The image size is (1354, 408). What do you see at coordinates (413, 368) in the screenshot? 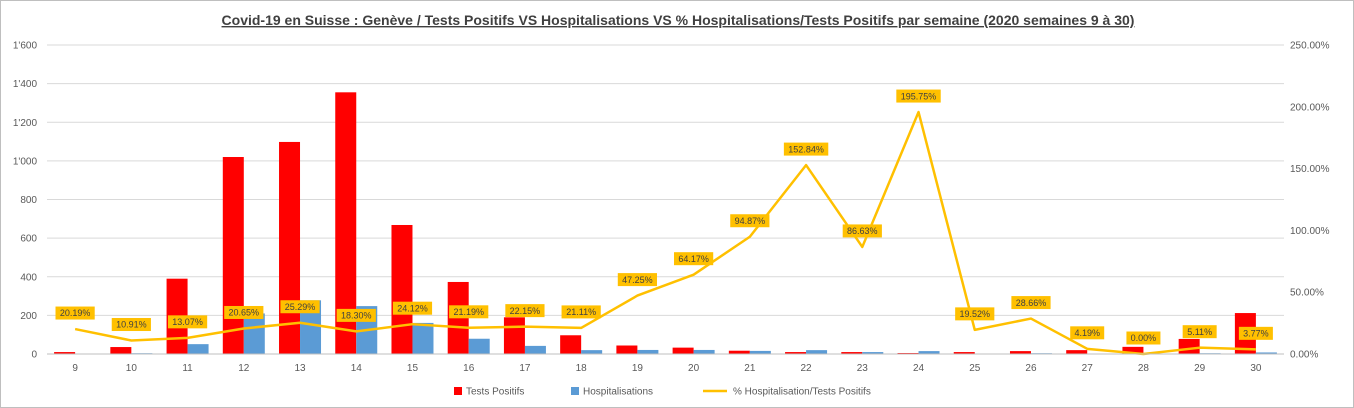
I see `x-tick-label: 15` at bounding box center [413, 368].